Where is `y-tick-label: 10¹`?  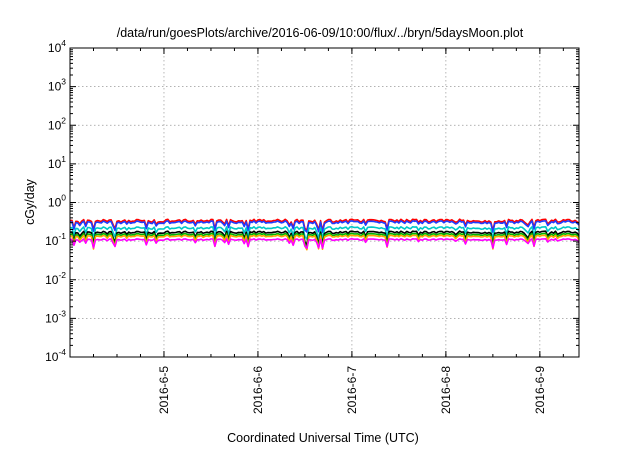 y-tick-label: 10¹ is located at coordinates (57, 162).